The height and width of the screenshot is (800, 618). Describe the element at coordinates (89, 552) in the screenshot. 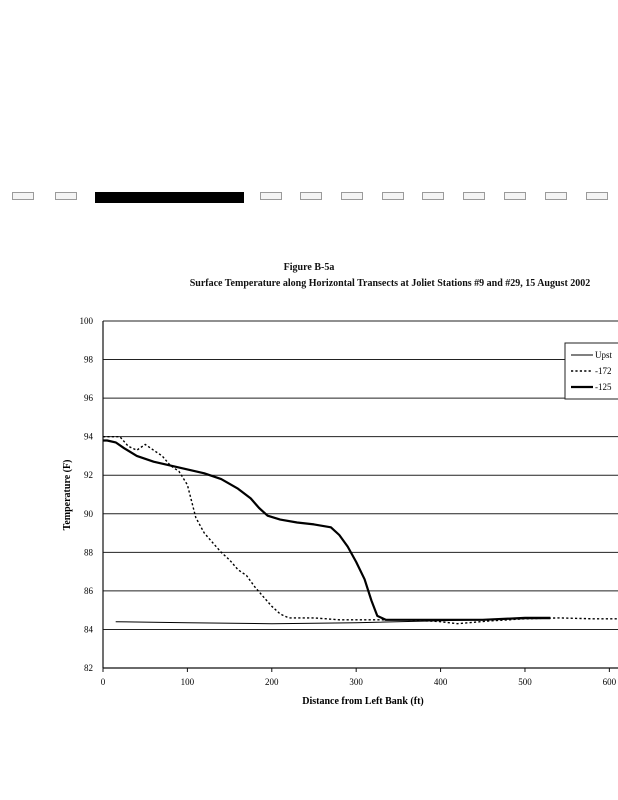

I see `y-tick-label: 88` at that location.